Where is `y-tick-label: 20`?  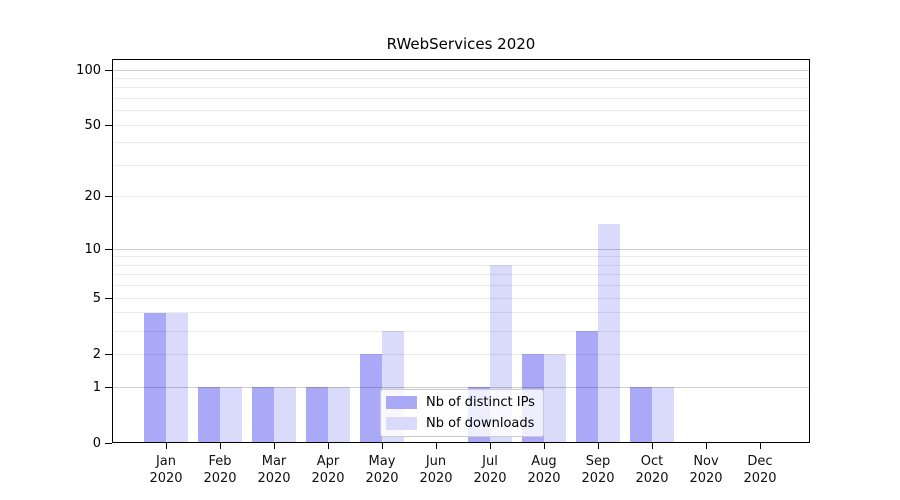
y-tick-label: 20 is located at coordinates (92, 197).